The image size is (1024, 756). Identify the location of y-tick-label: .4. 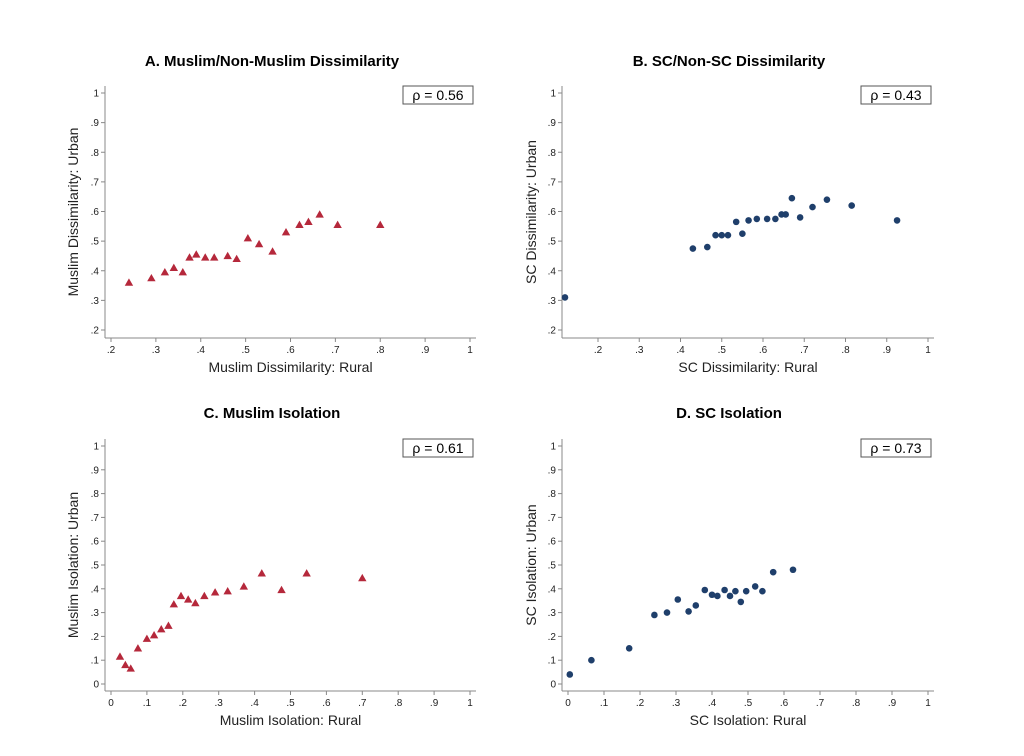
(95, 589).